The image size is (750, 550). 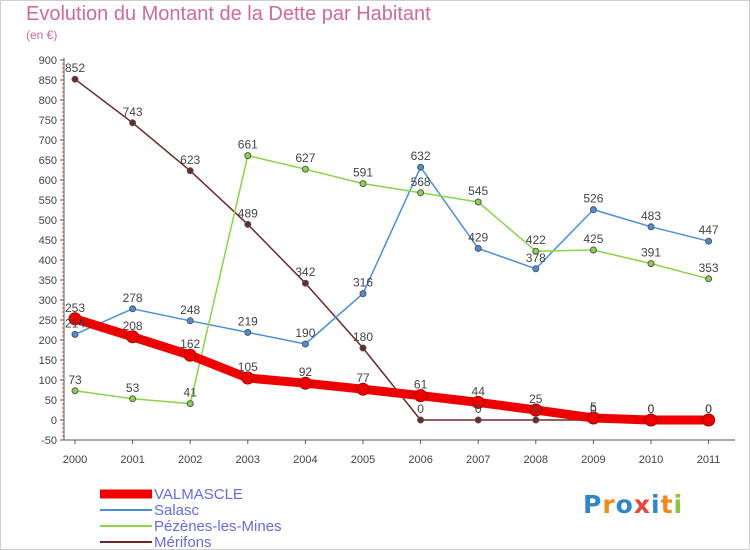 What do you see at coordinates (421, 385) in the screenshot?
I see `data-label: 61` at bounding box center [421, 385].